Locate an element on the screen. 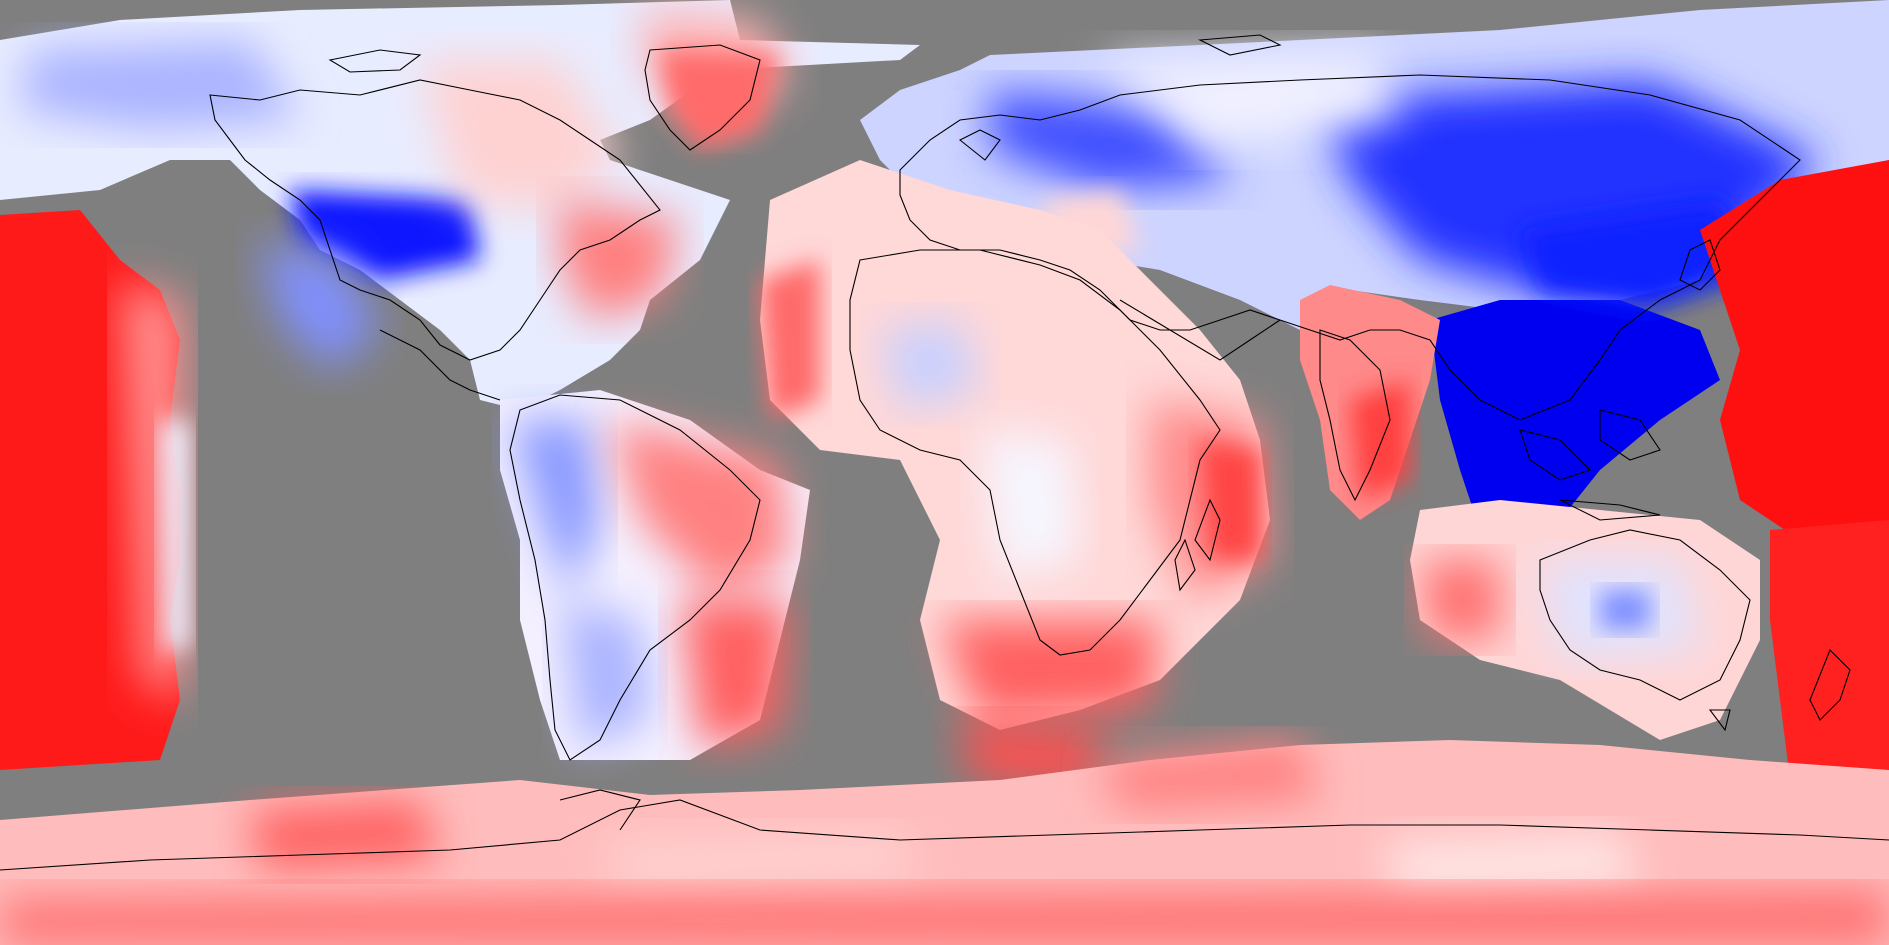  region-north-pacific-west is located at coordinates (1794, 350).